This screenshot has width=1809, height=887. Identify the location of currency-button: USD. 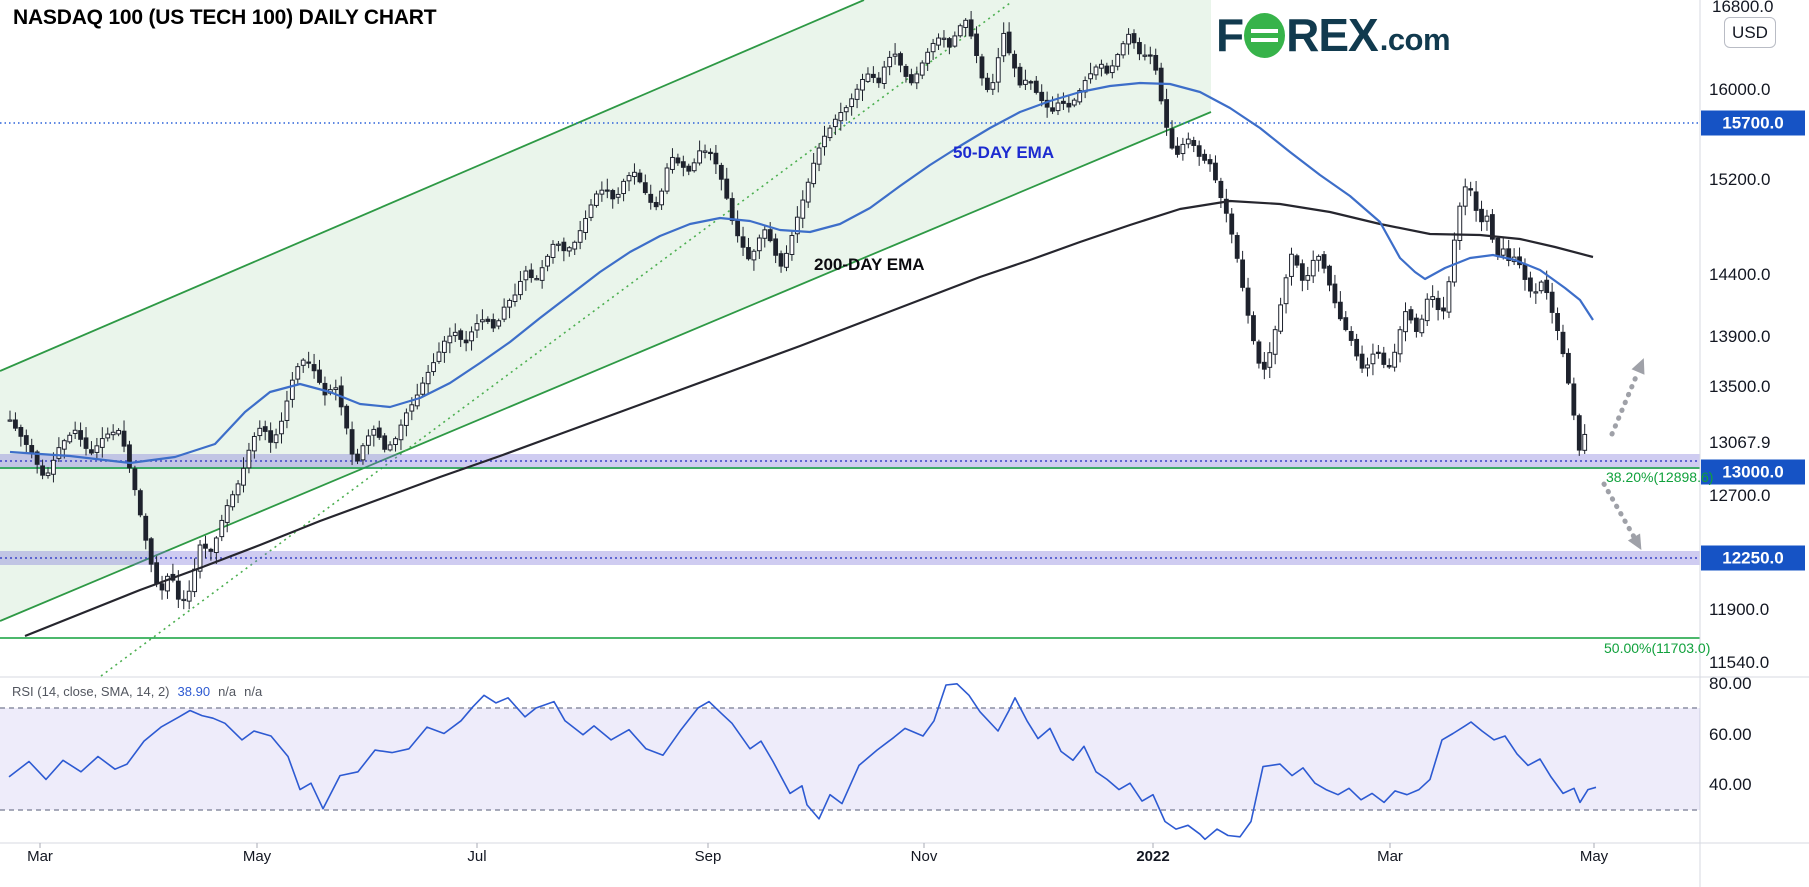
(1750, 32).